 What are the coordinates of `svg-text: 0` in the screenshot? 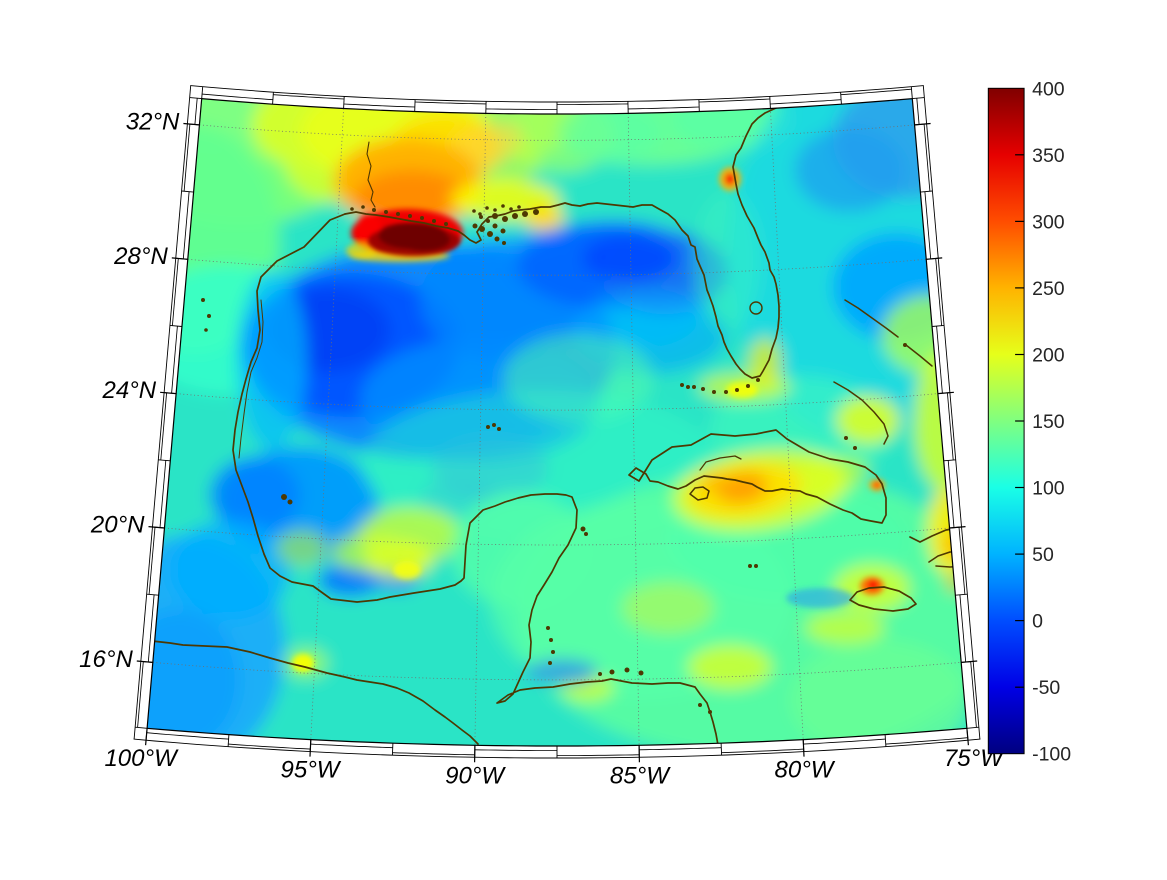 It's located at (1037, 622).